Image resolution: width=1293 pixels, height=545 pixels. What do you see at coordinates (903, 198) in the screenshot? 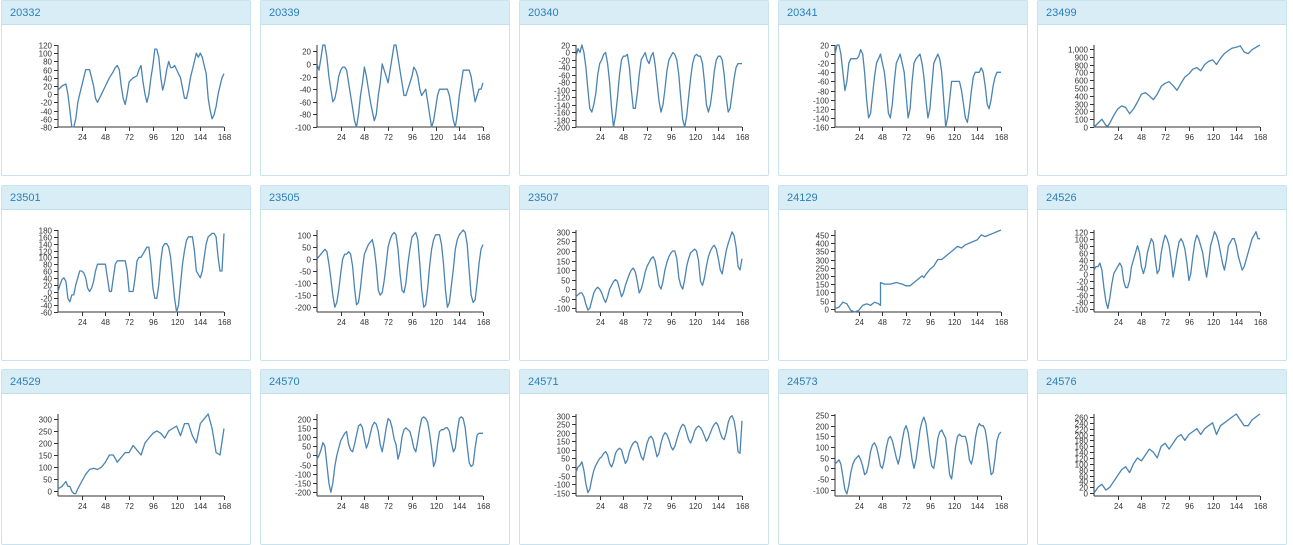
I see `panel-title: 24129` at bounding box center [903, 198].